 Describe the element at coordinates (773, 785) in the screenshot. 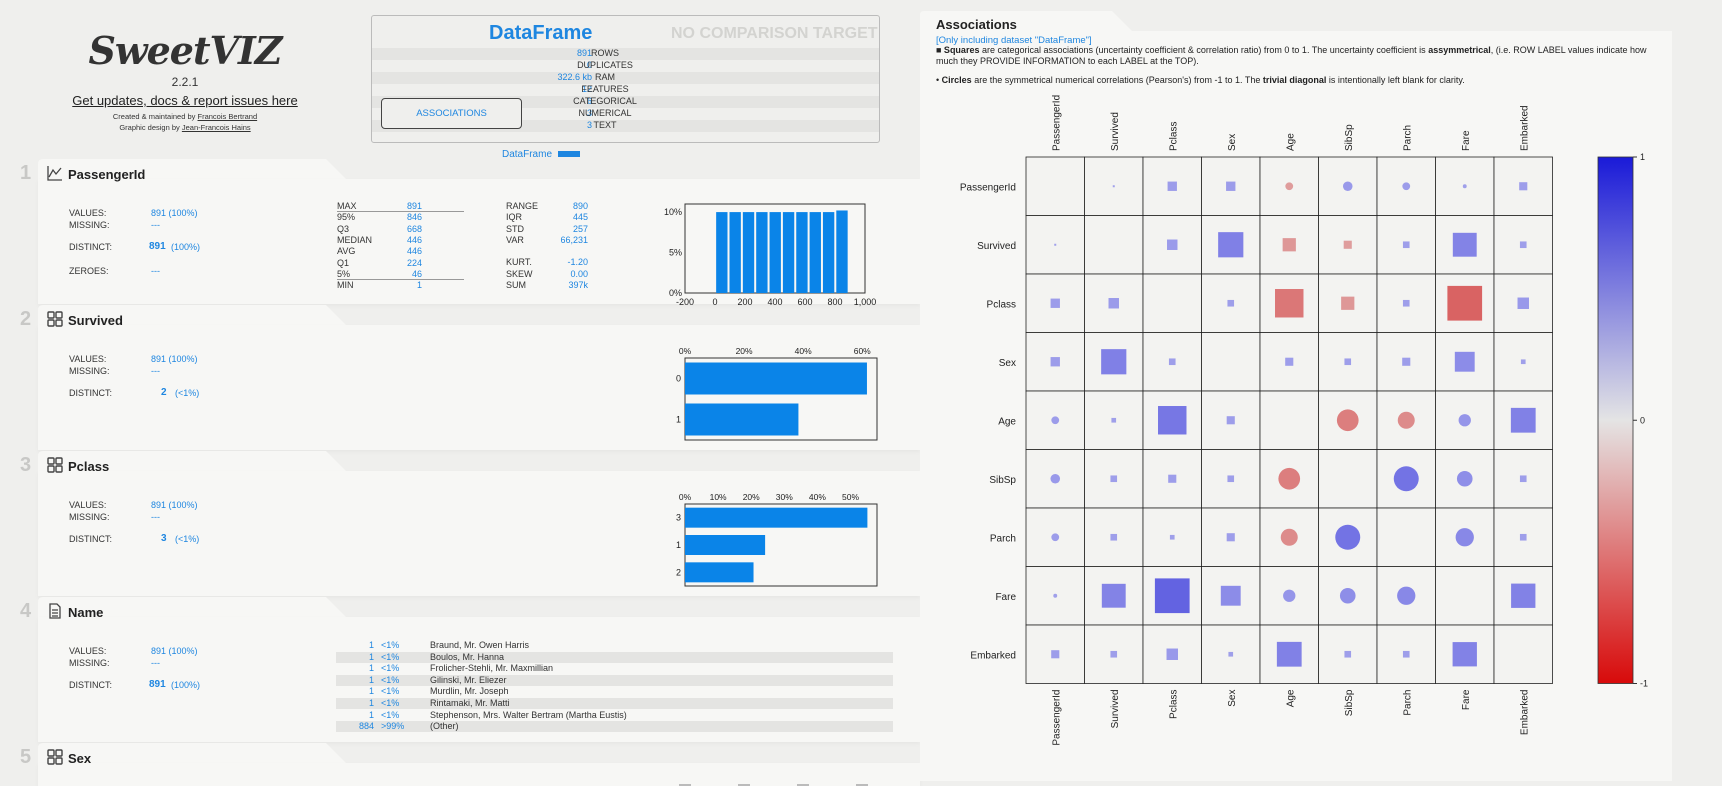

I see `sex-chart-axis` at that location.